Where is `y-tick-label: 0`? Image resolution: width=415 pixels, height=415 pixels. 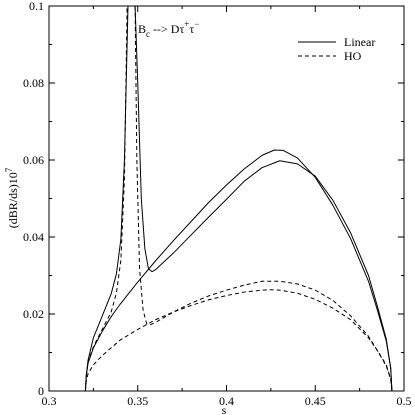 y-tick-label: 0 is located at coordinates (41, 391).